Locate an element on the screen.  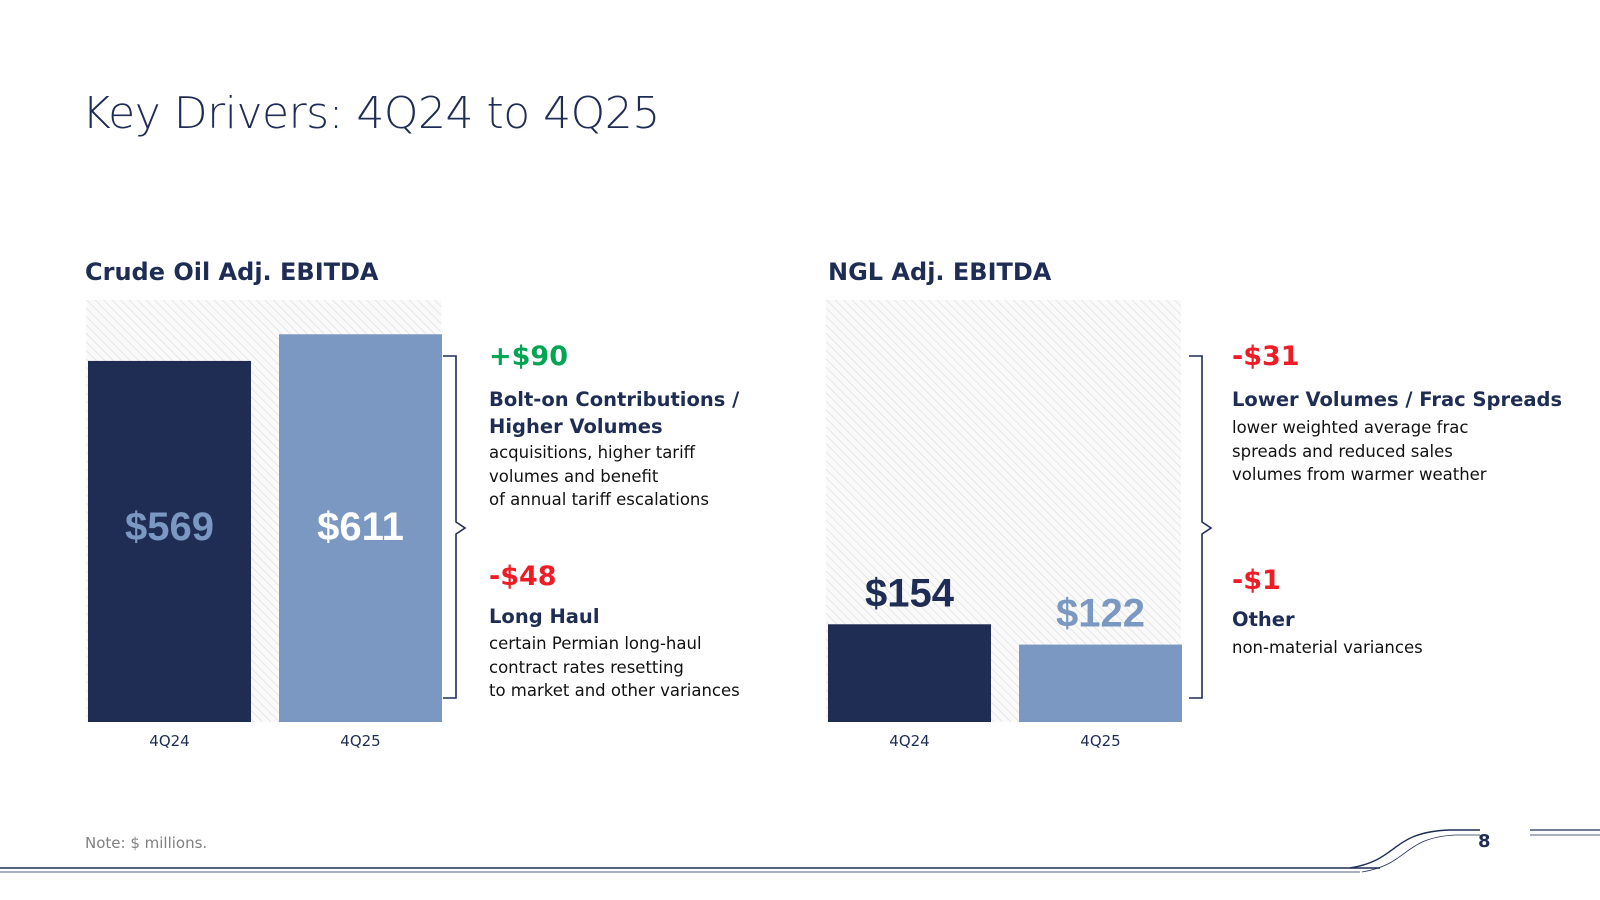
bar-value-label: $611 is located at coordinates (360, 527).